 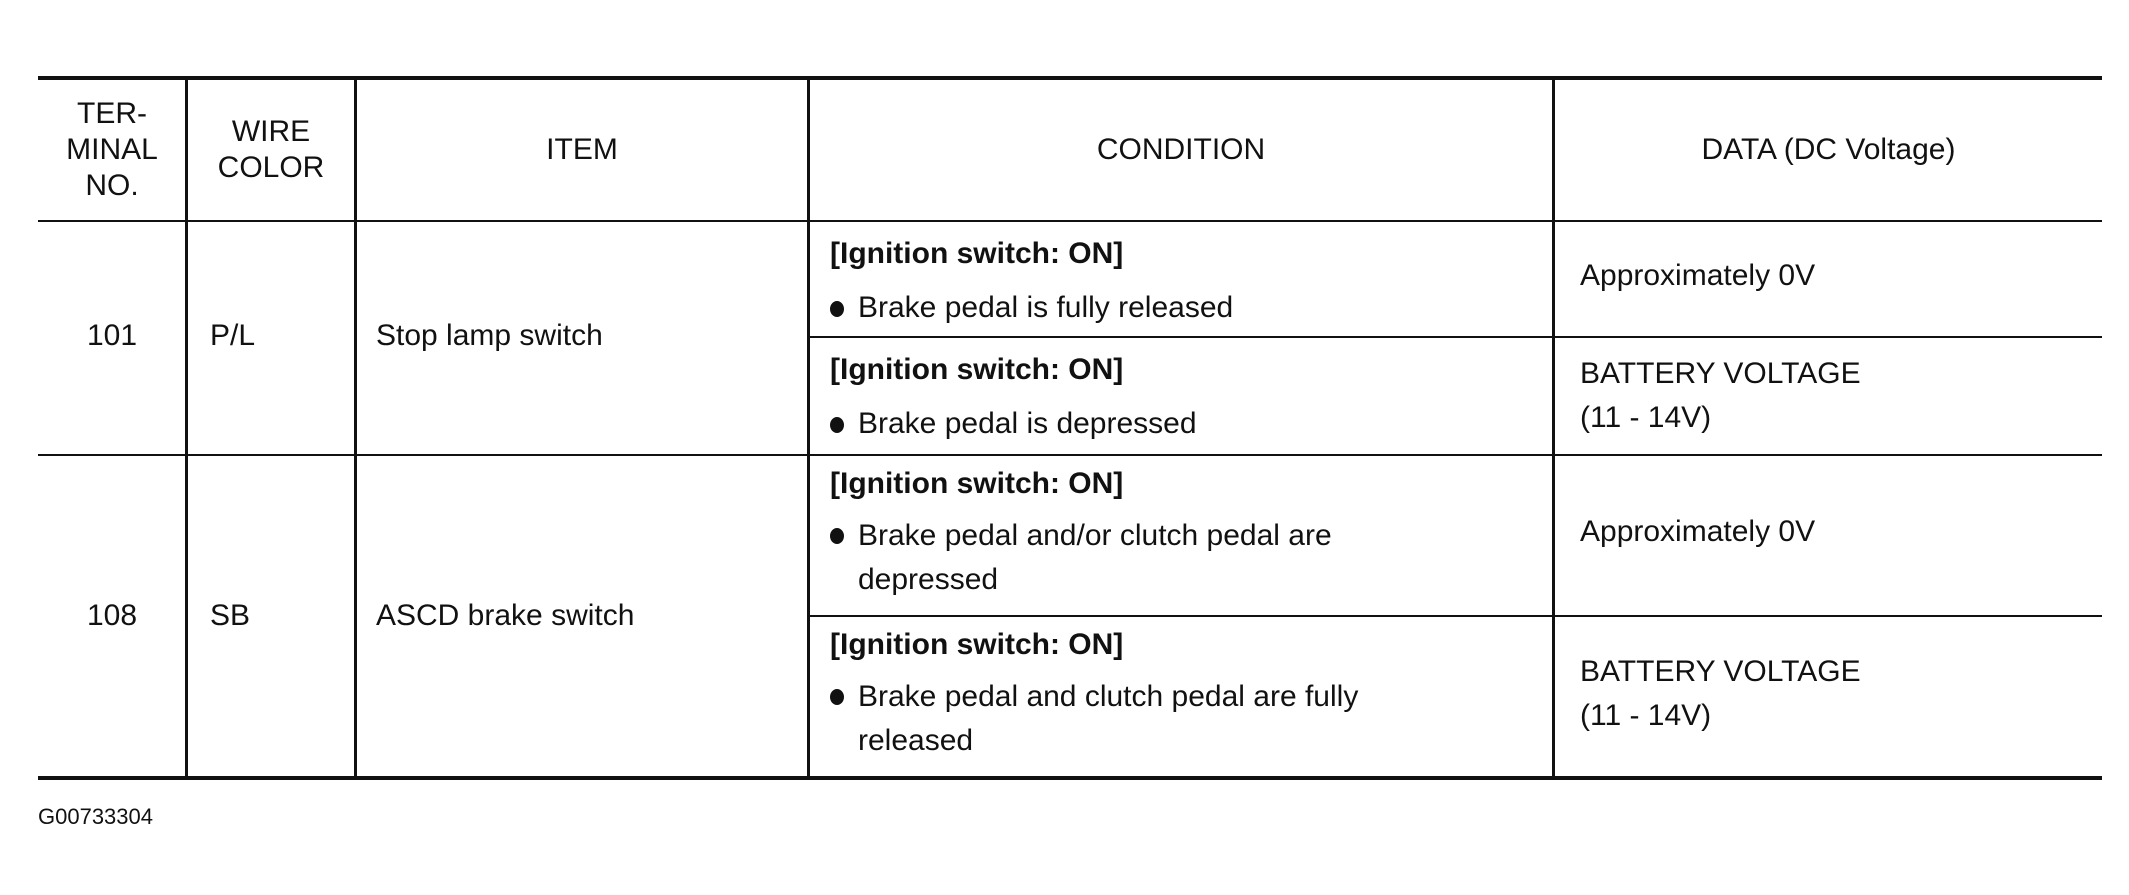 I want to click on header-terminal-no: TER- MINAL NO., so click(x=112, y=149).